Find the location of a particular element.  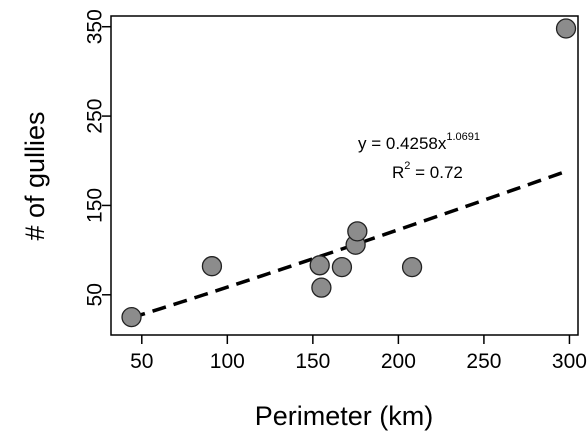

x-tick-label: 200 is located at coordinates (398, 361).